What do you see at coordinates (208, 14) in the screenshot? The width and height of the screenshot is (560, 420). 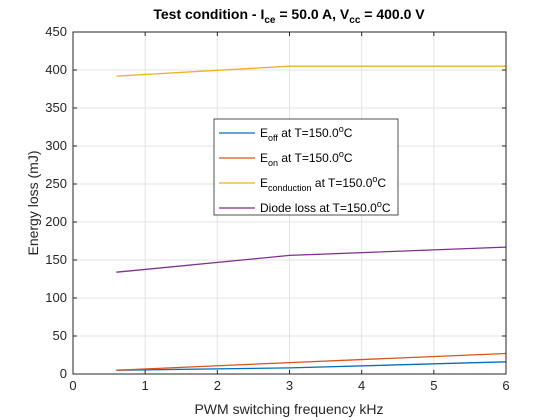 I see `title-prefix: Test condition - I` at bounding box center [208, 14].